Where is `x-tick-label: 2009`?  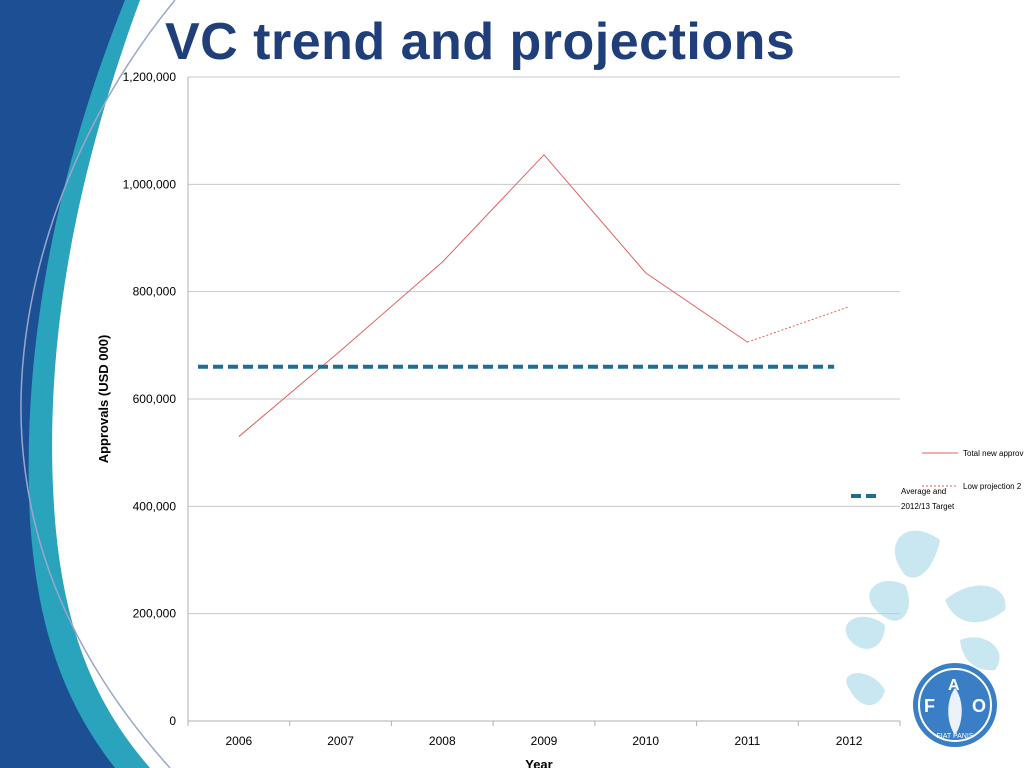
x-tick-label: 2009 is located at coordinates (544, 741).